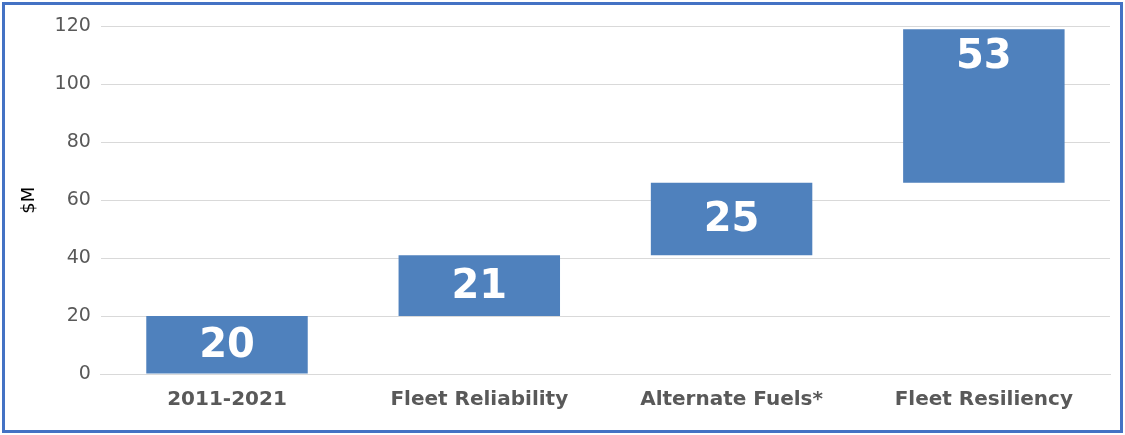  What do you see at coordinates (78, 140) in the screenshot?
I see `y-tick-label: 80` at bounding box center [78, 140].